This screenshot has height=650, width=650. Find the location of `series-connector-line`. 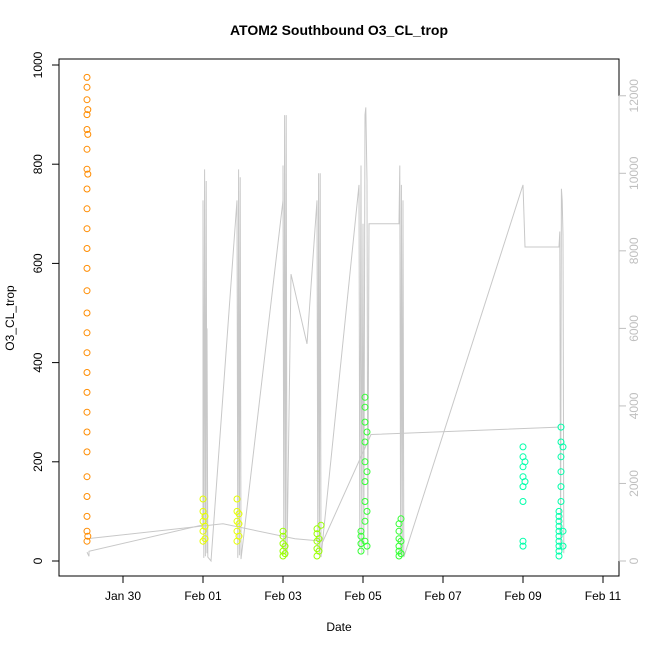

series-connector-line is located at coordinates (323, 484).